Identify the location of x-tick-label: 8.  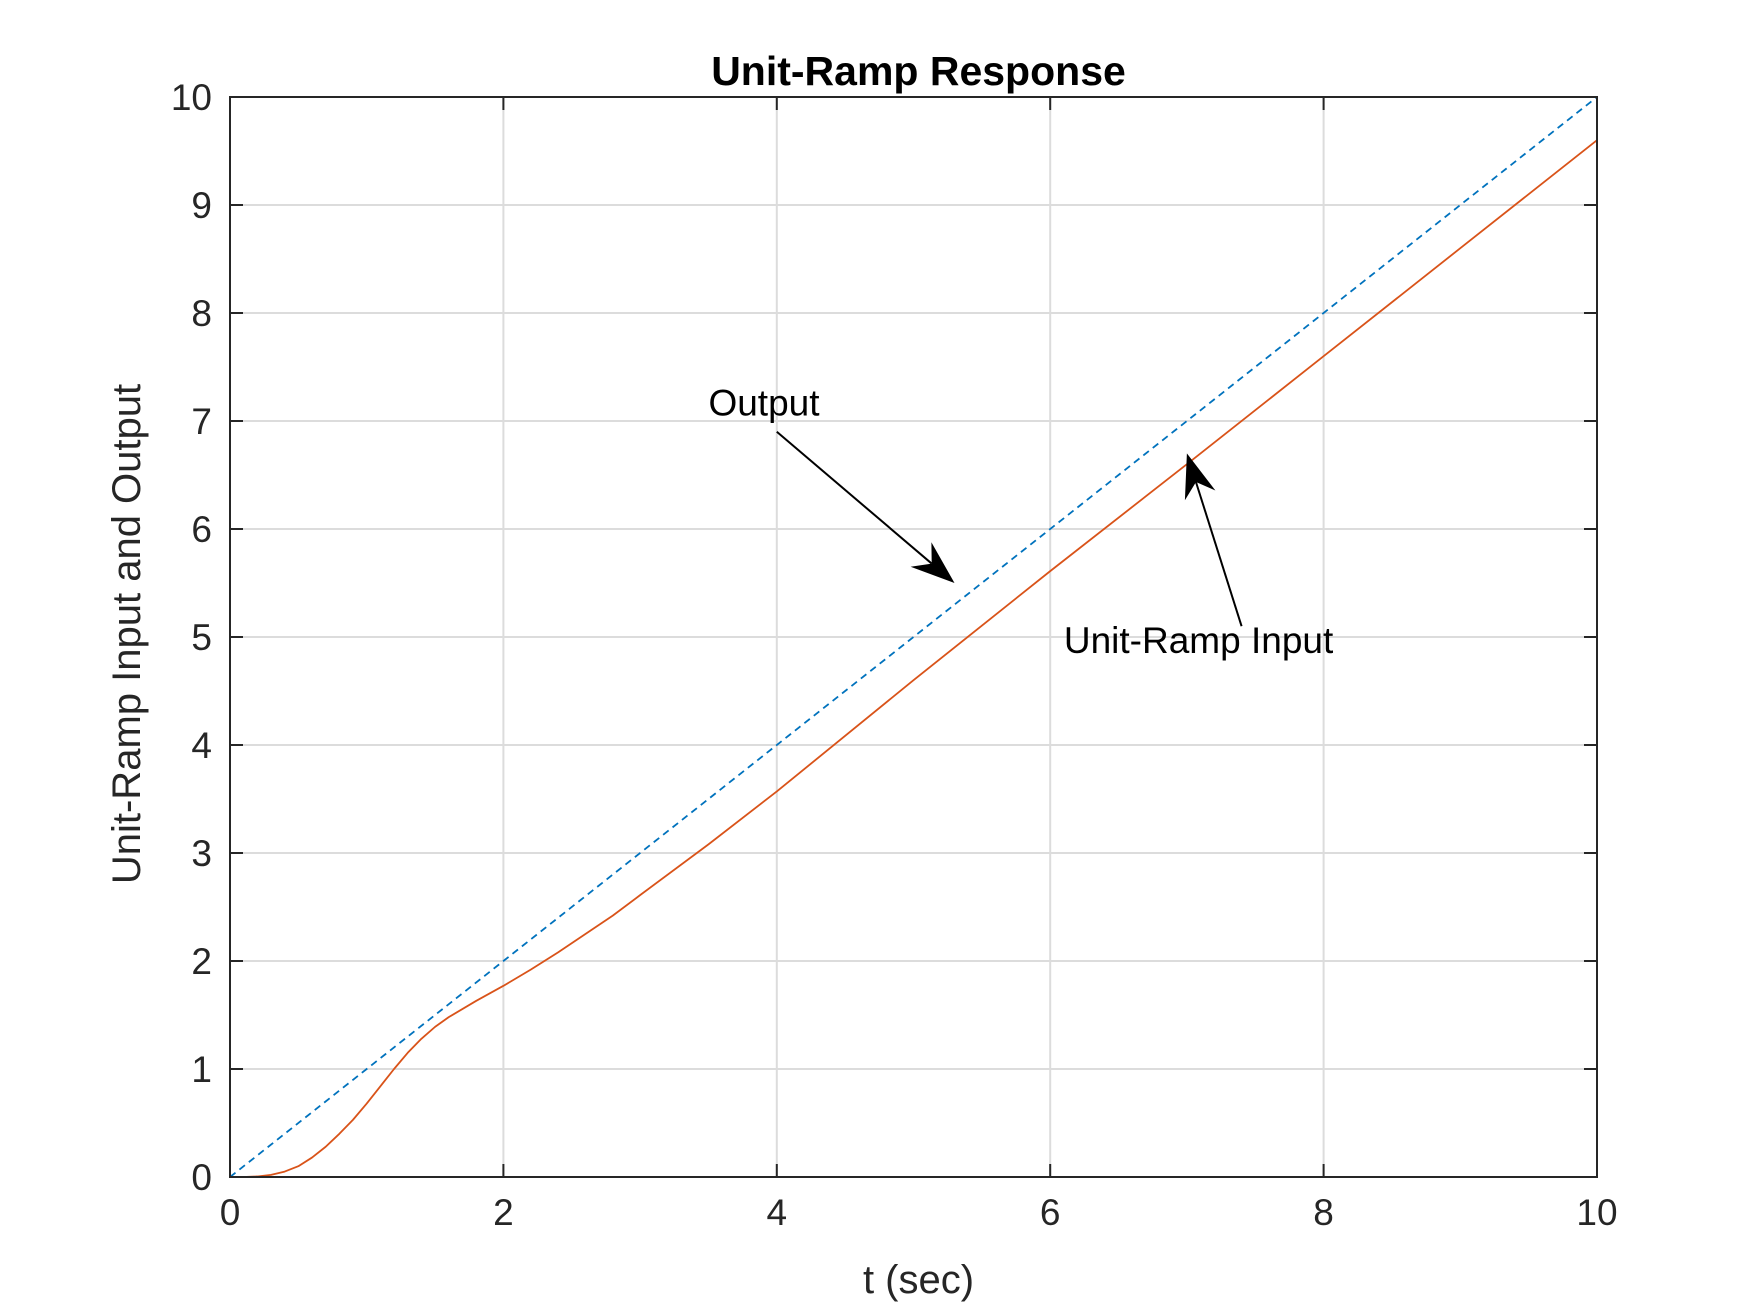
(1323, 1212).